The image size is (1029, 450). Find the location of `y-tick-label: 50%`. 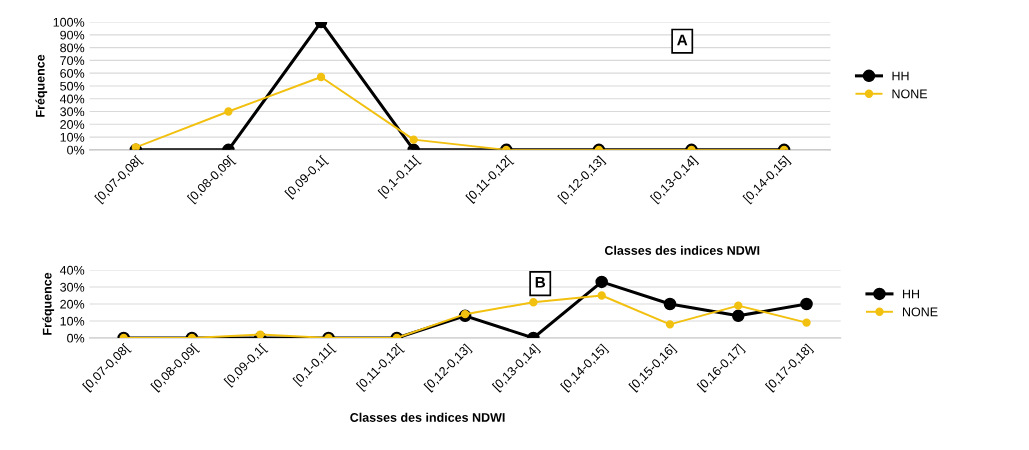

y-tick-label: 50% is located at coordinates (72, 86).